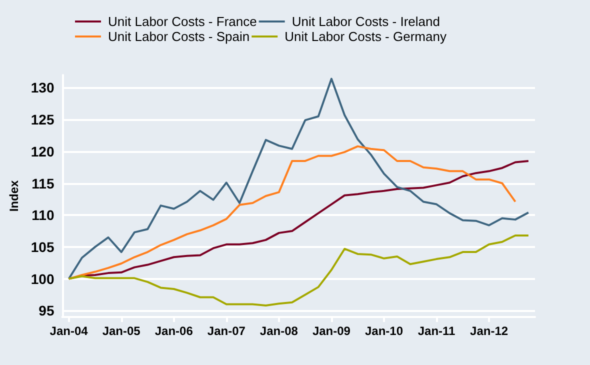 The image size is (590, 365). Describe the element at coordinates (365, 36) in the screenshot. I see `legend-label: Unit Labor Costs - Germany` at that location.